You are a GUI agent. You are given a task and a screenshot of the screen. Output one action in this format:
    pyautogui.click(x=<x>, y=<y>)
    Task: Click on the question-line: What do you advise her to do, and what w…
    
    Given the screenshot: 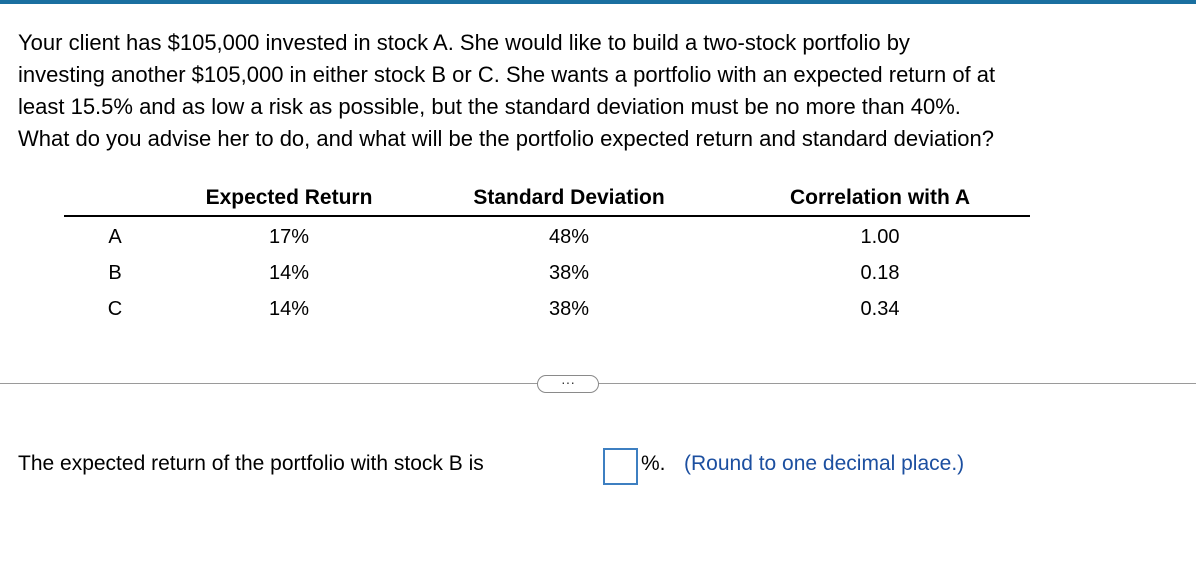 What is the action you would take?
    pyautogui.click(x=506, y=138)
    